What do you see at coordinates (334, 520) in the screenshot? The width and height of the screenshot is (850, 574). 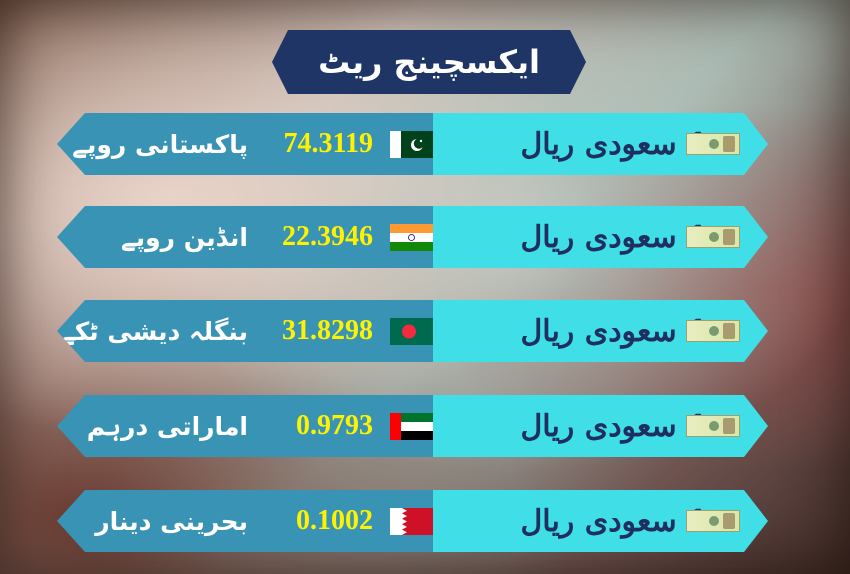 I see `exchange-rate: 0.1002` at bounding box center [334, 520].